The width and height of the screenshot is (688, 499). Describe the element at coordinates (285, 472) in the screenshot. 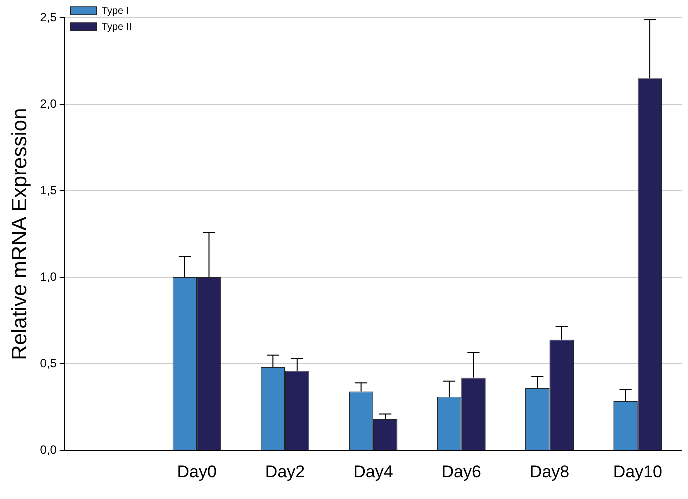

I see `x-tick-label: Day2` at that location.